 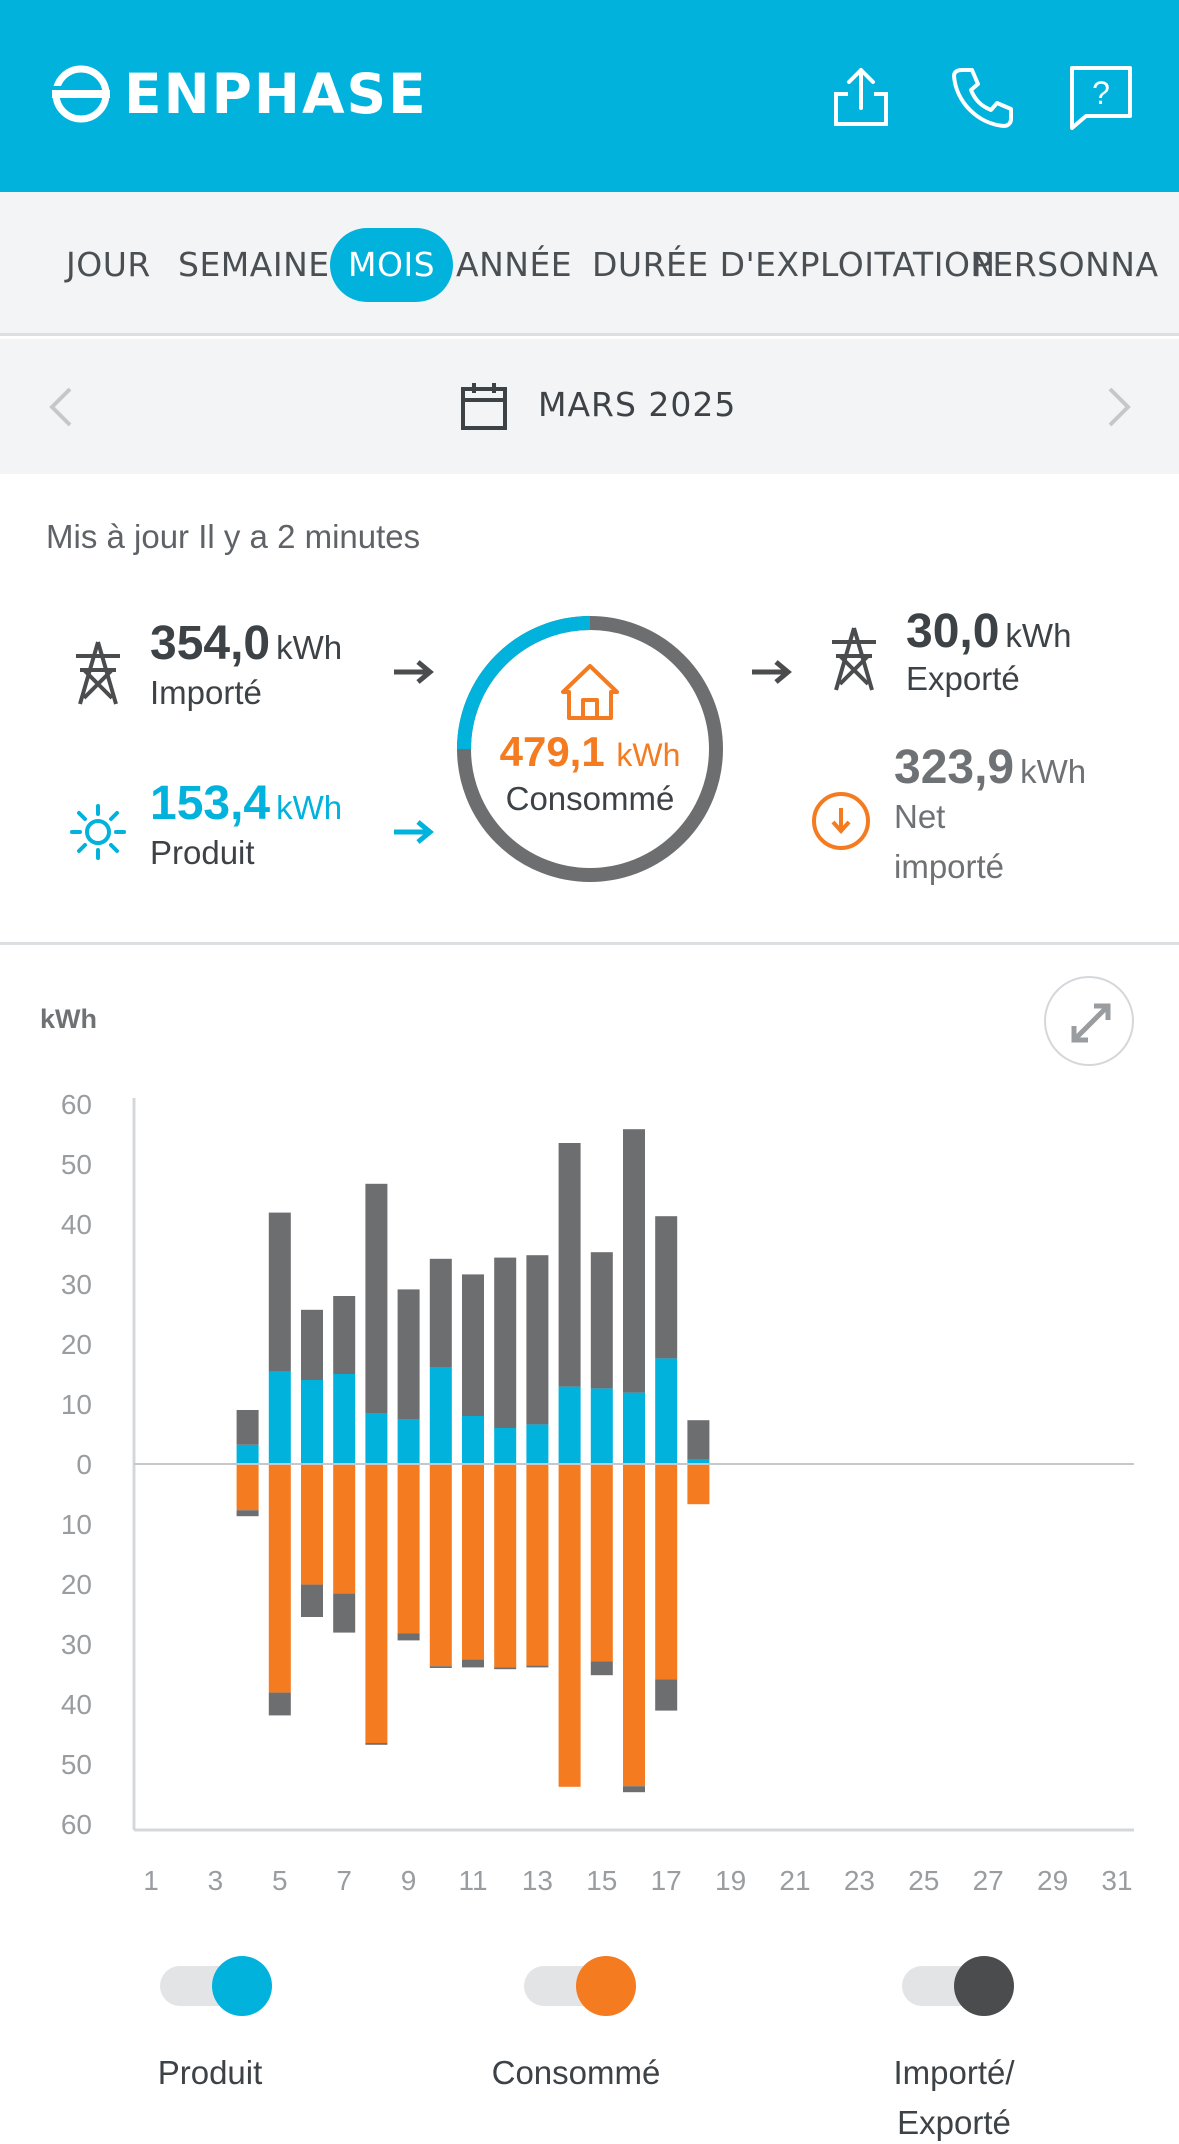 I want to click on y-tick-label: 50, so click(x=76, y=1764).